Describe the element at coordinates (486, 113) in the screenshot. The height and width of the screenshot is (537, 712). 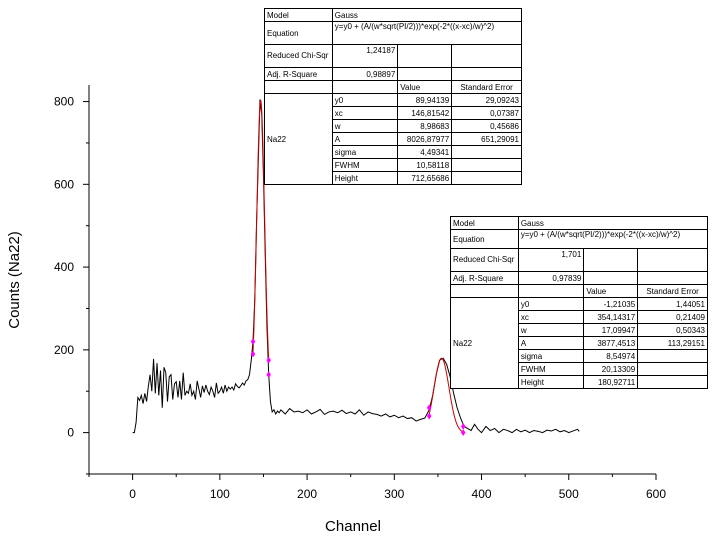
I see `param-error: 0,07387` at that location.